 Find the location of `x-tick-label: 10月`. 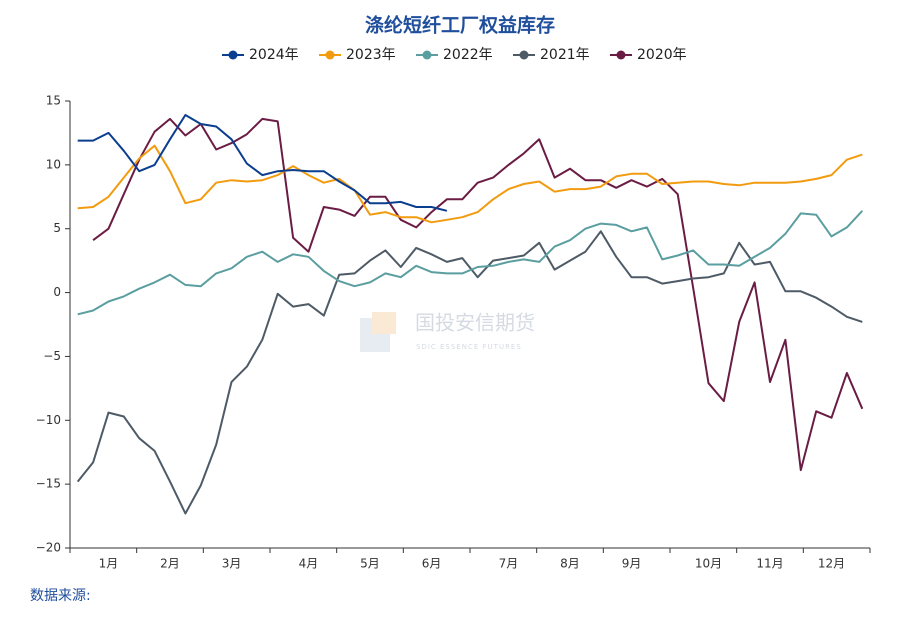

x-tick-label: 10月 is located at coordinates (708, 564).